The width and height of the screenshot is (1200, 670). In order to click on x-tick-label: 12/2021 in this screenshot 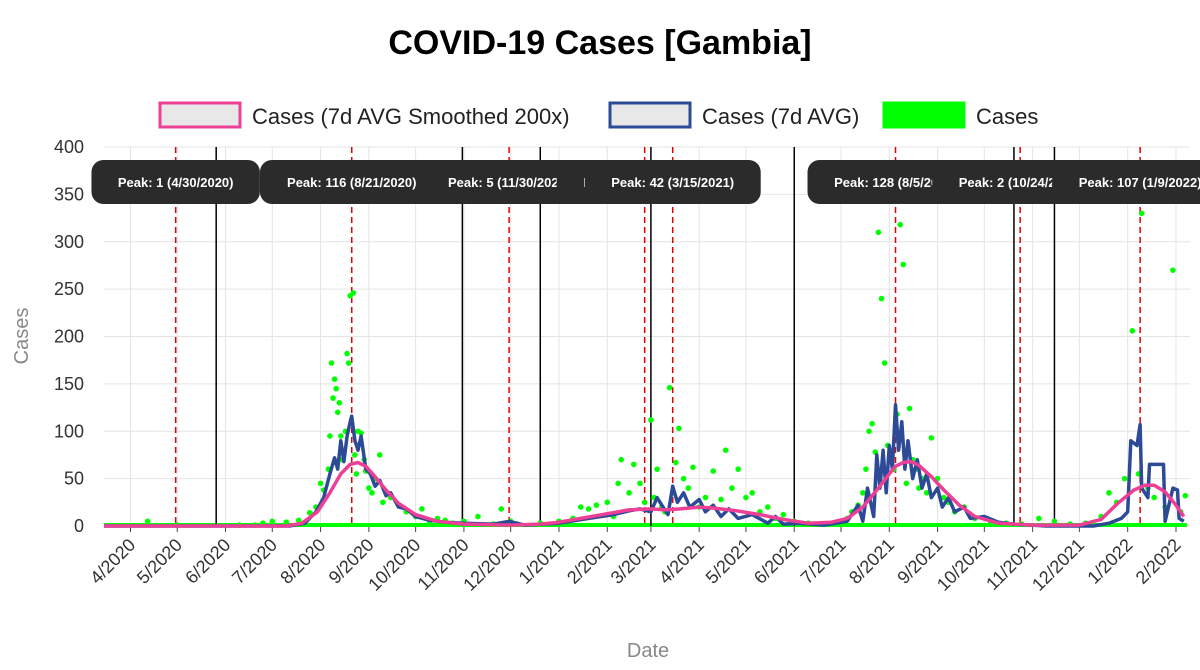, I will do `click(1058, 565)`.